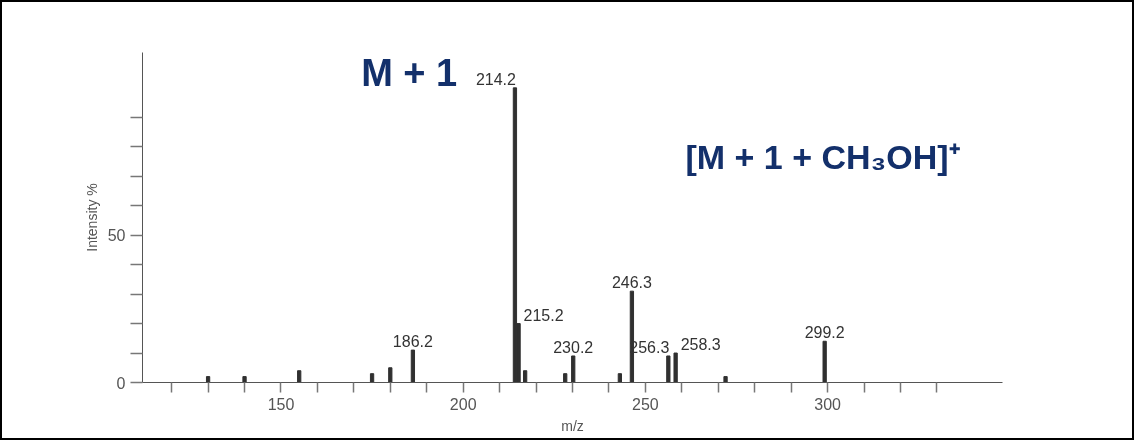 The width and height of the screenshot is (1138, 445). I want to click on x-tick-label: 250, so click(645, 404).